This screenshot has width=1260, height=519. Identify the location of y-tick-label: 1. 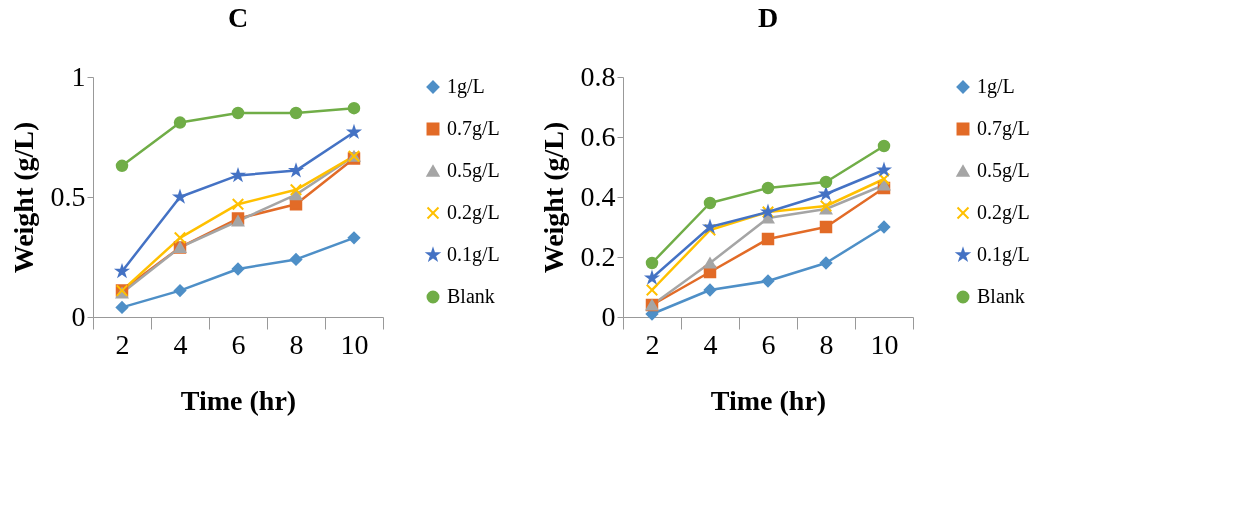
(78, 76).